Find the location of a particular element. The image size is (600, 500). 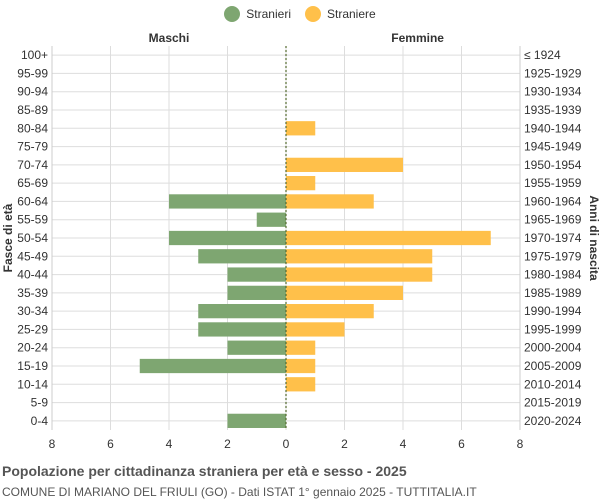

age-tick-label: 75-79 is located at coordinates (32, 147).